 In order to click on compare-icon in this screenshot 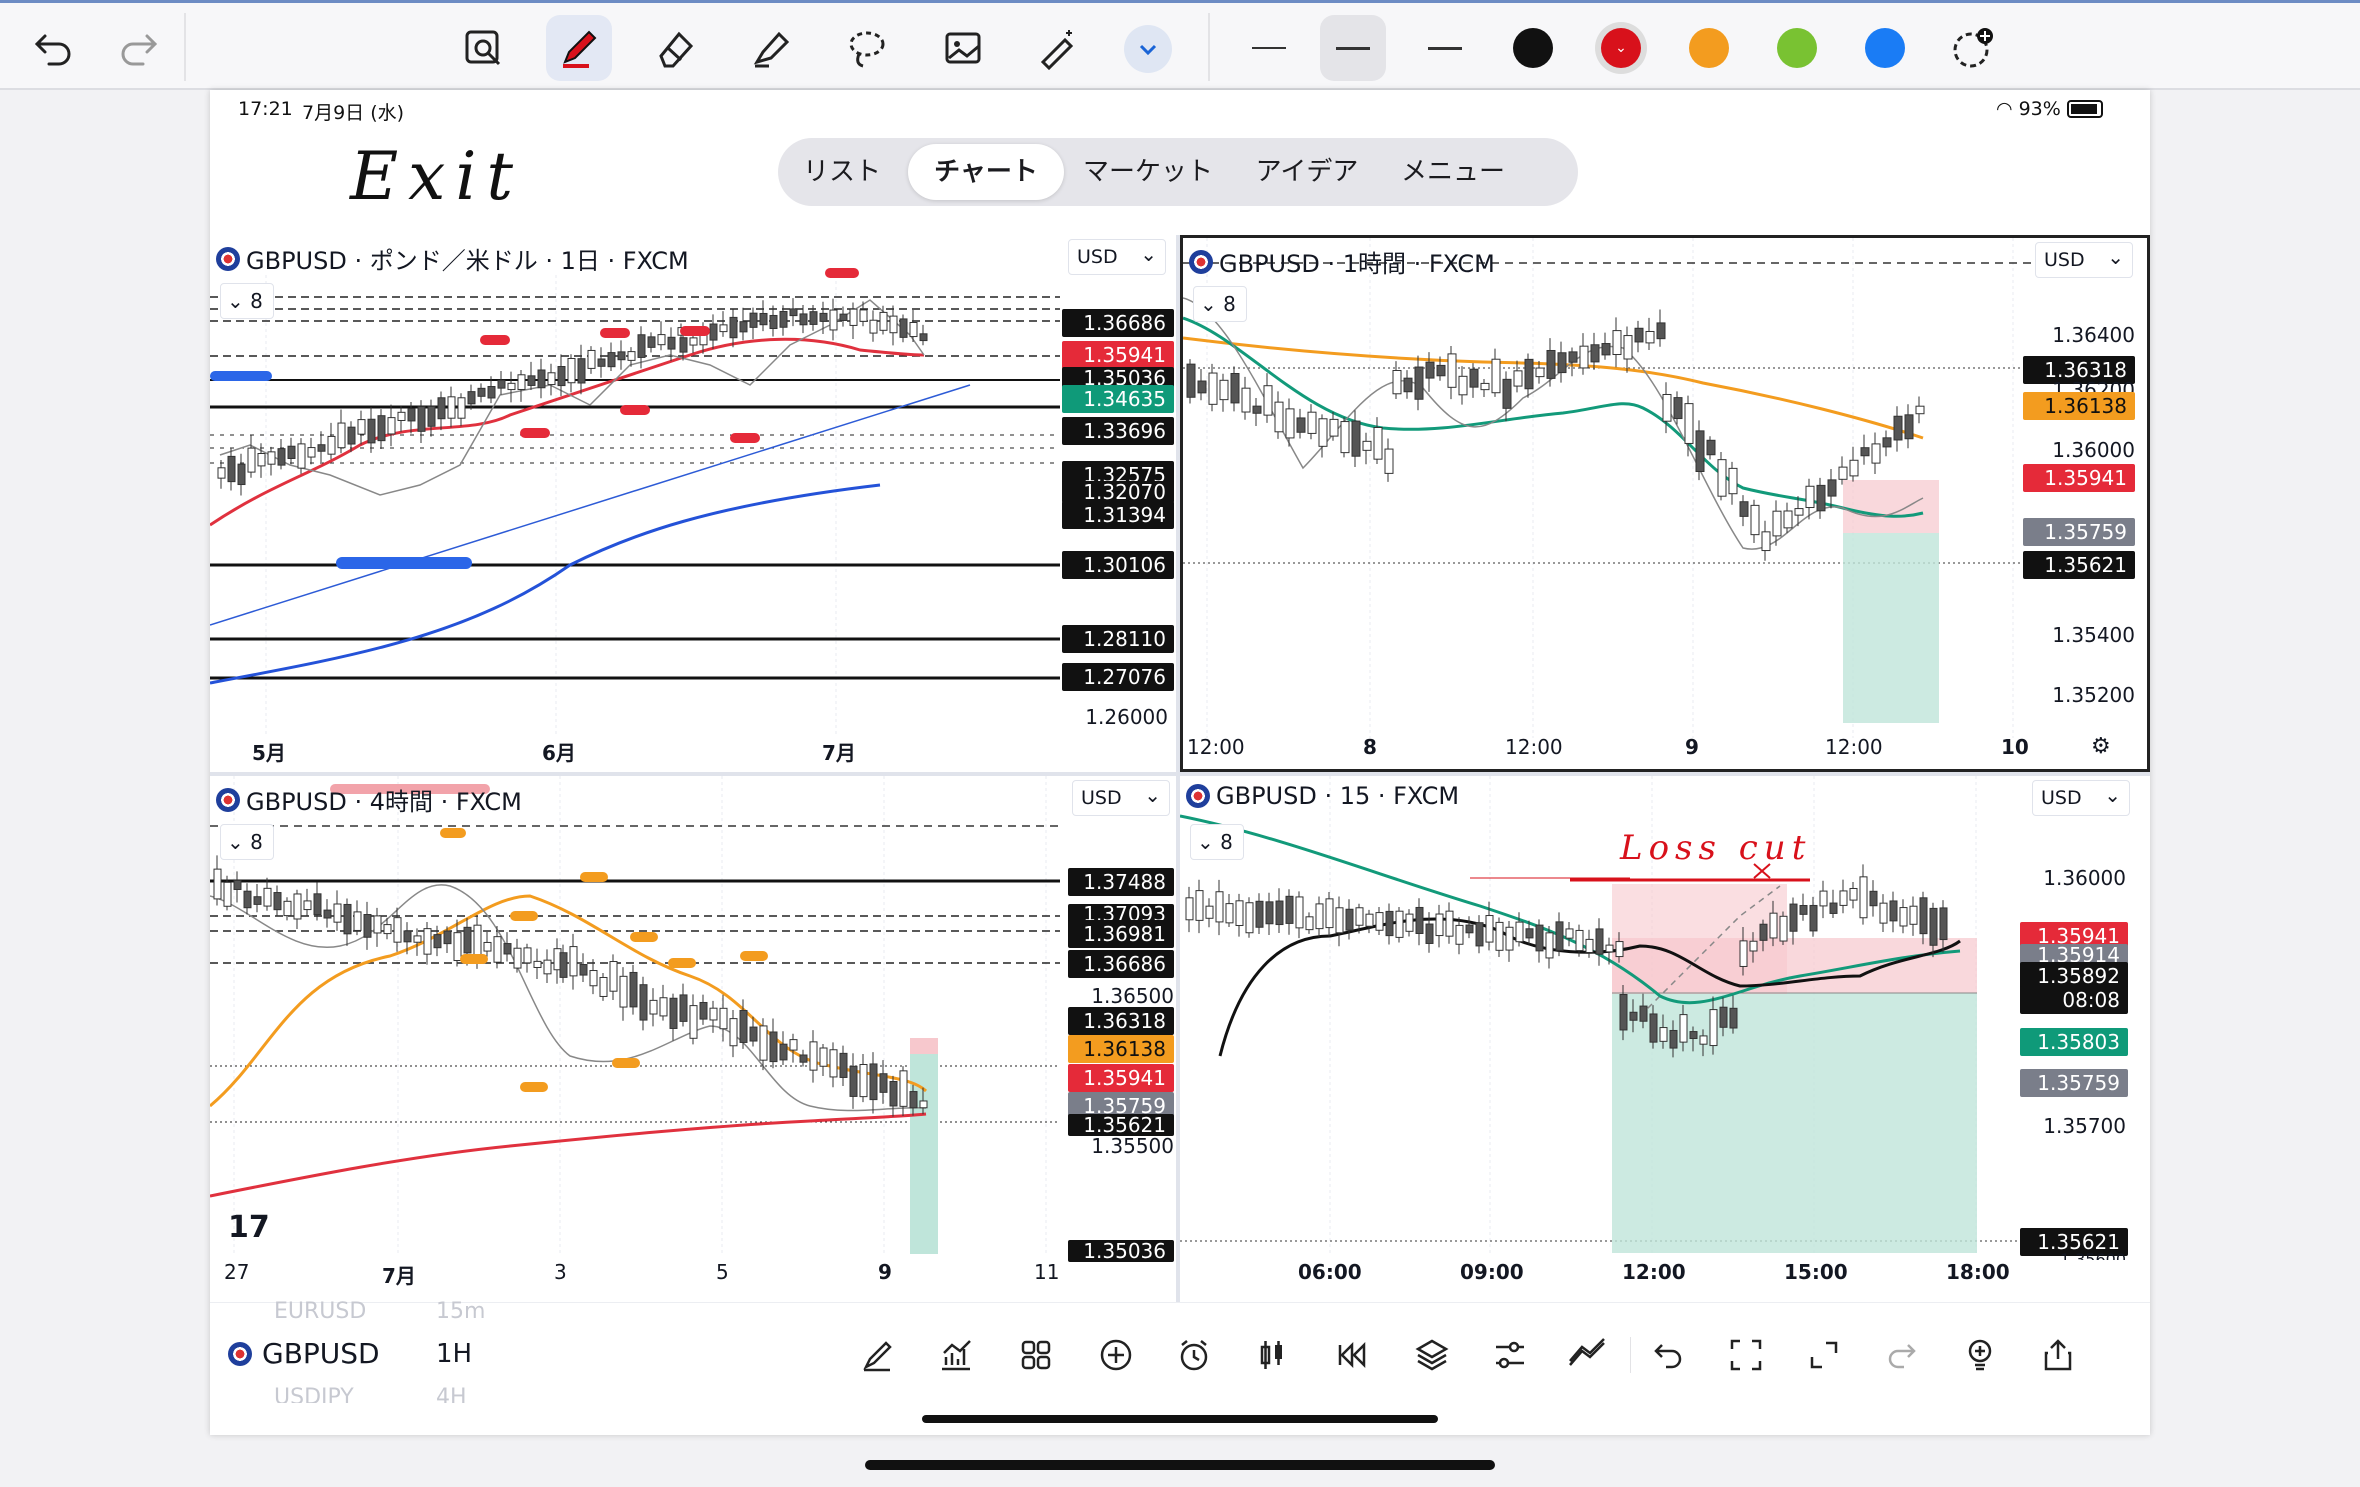, I will do `click(1588, 1355)`.